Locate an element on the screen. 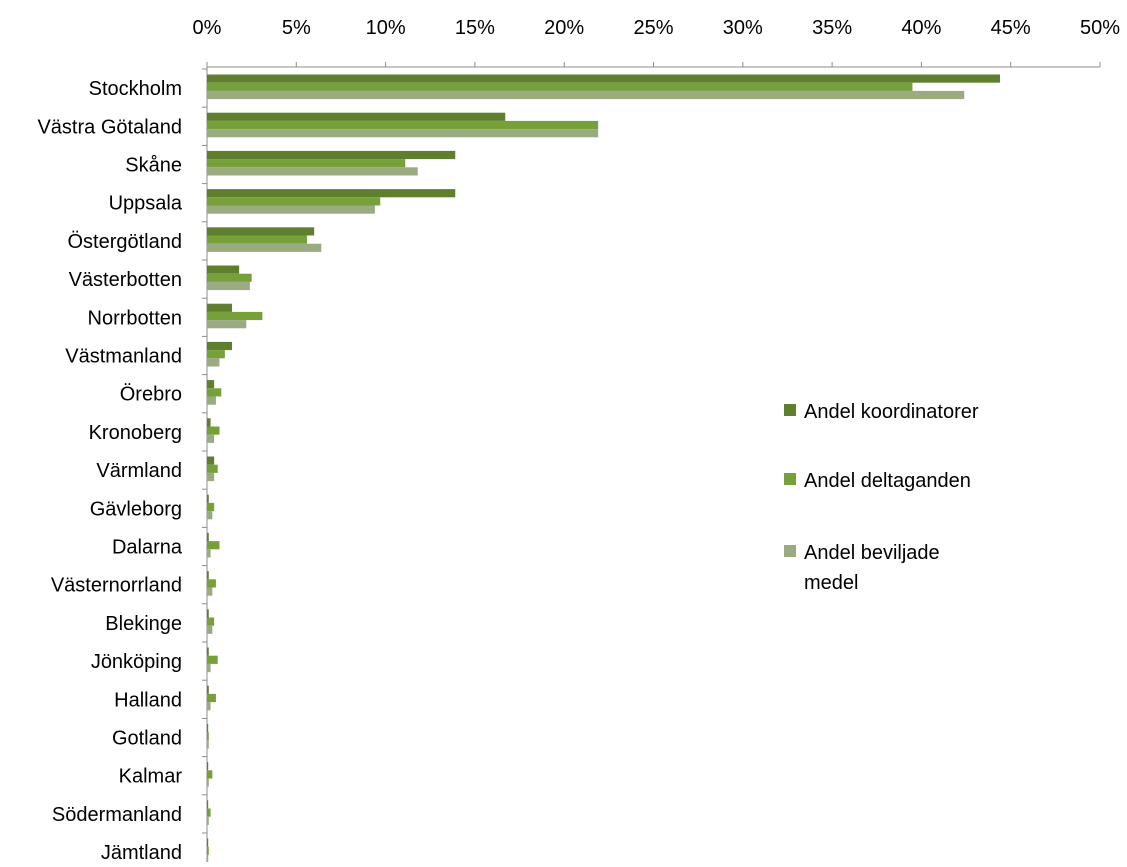 This screenshot has height=867, width=1127. category-label: Södermanland is located at coordinates (117, 815).